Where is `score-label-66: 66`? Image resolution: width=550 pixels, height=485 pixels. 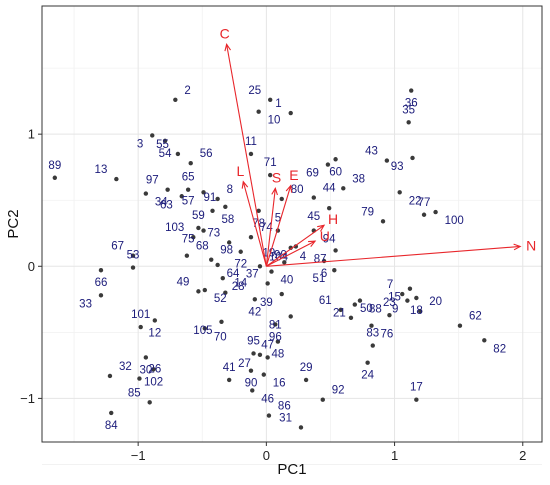 score-label-66: 66 is located at coordinates (101, 283).